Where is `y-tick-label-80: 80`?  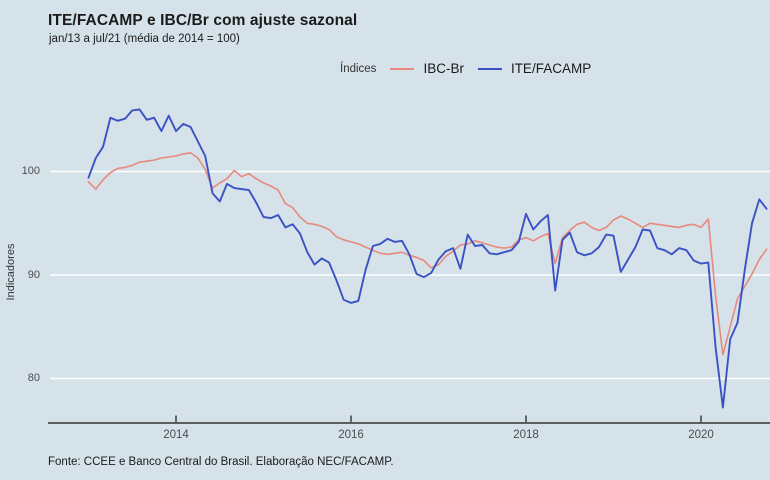
y-tick-label-80: 80 is located at coordinates (33, 378).